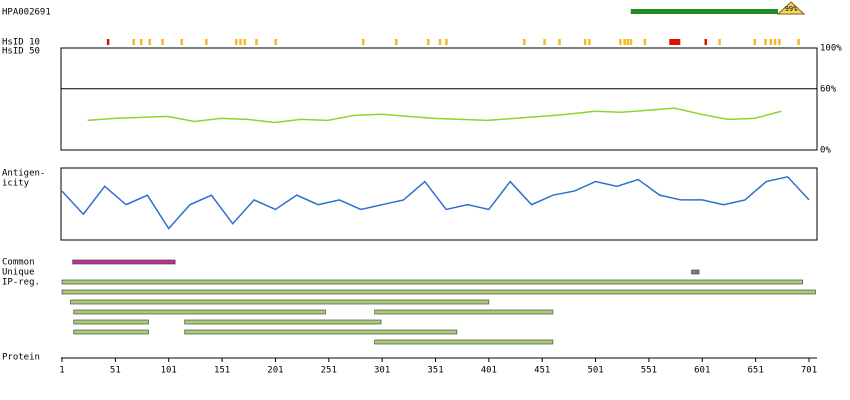 The width and height of the screenshot is (850, 400). Describe the element at coordinates (23, 174) in the screenshot. I see `panel-label: Antigen-` at that location.